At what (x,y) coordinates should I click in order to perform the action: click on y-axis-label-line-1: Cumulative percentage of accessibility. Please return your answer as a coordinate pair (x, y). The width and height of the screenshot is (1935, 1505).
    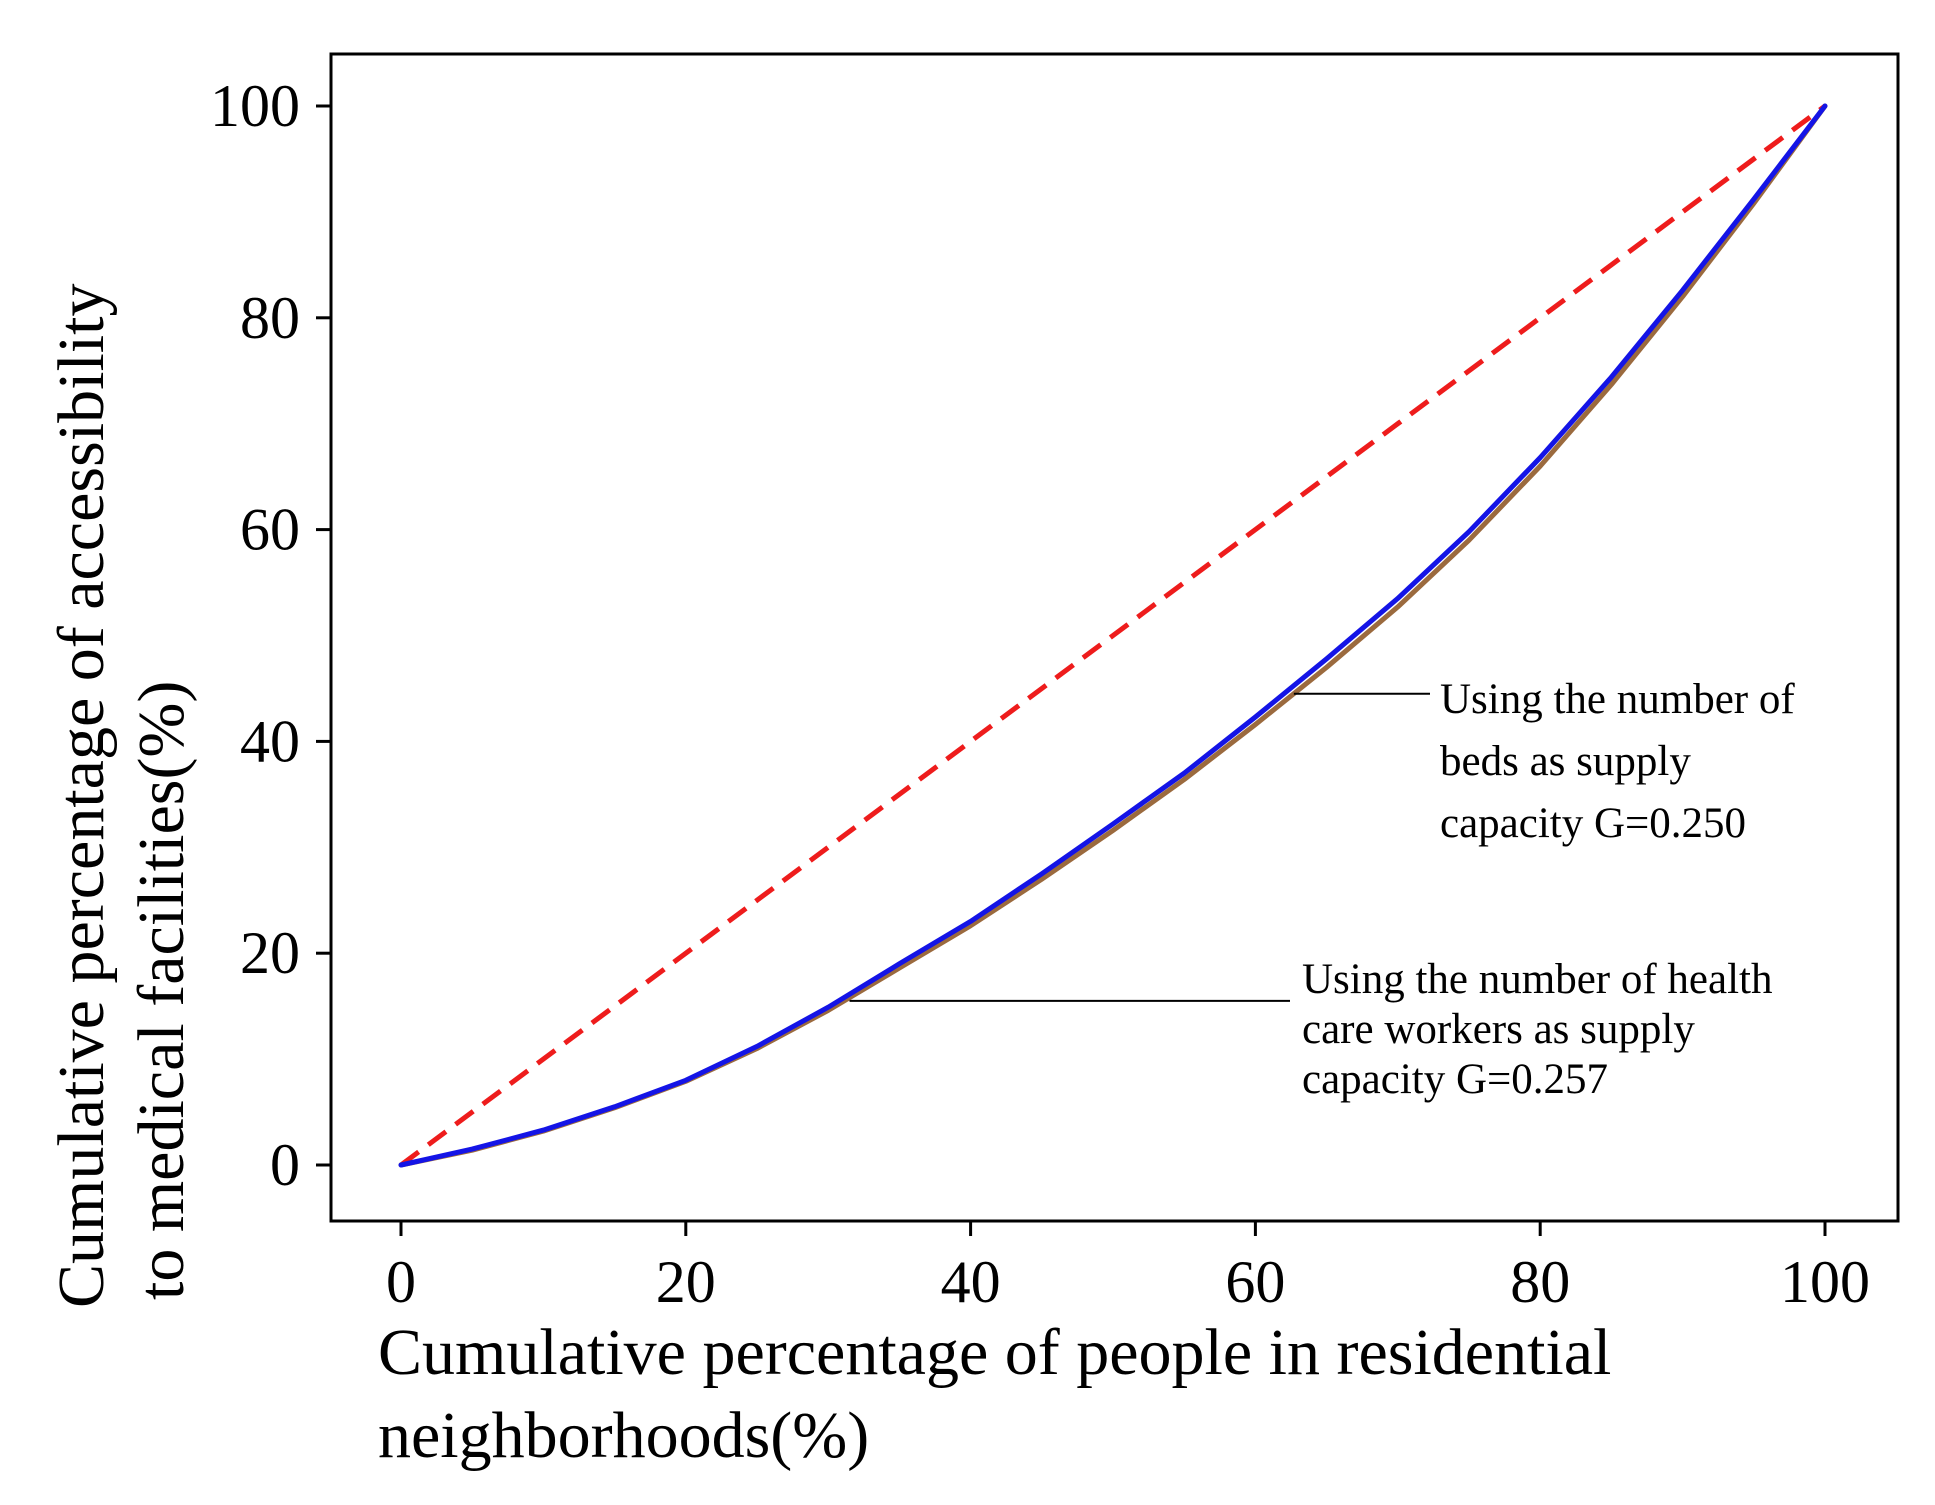
    Looking at the image, I should click on (81, 796).